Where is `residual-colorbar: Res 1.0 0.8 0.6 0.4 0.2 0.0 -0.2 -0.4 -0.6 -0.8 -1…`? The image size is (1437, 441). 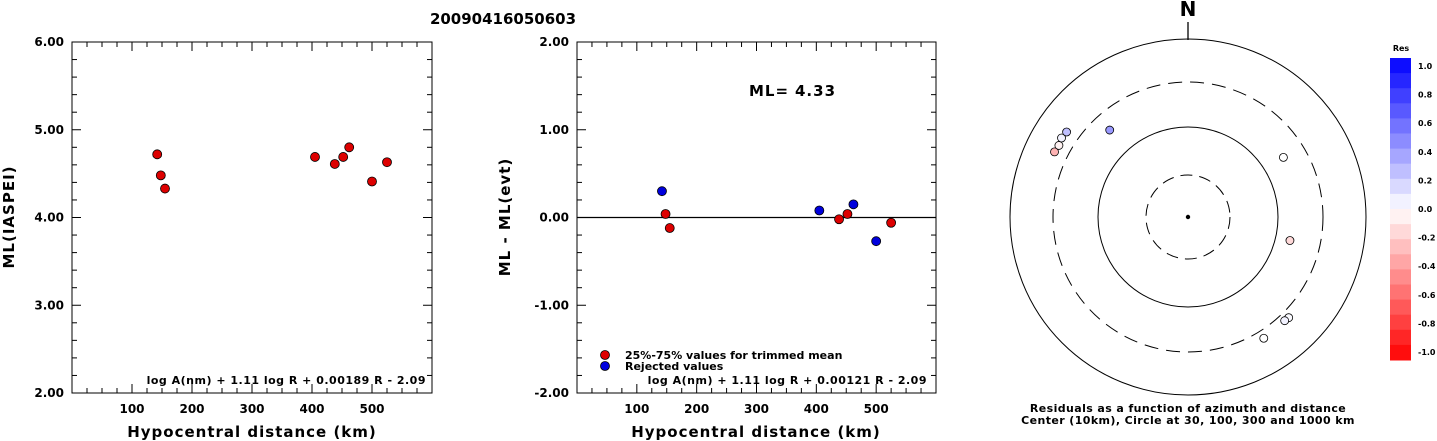 residual-colorbar: Res 1.0 0.8 0.6 0.4 0.2 0.0 -0.2 -0.4 -0.6 -0.8 -1… is located at coordinates (1413, 202).